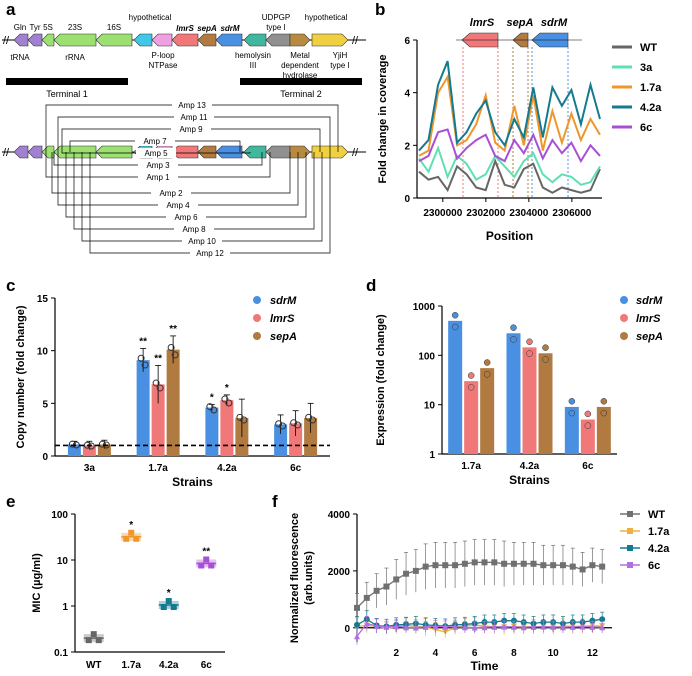  Describe the element at coordinates (276, 17) in the screenshot. I see `label-udpgp: UDPGP` at that location.